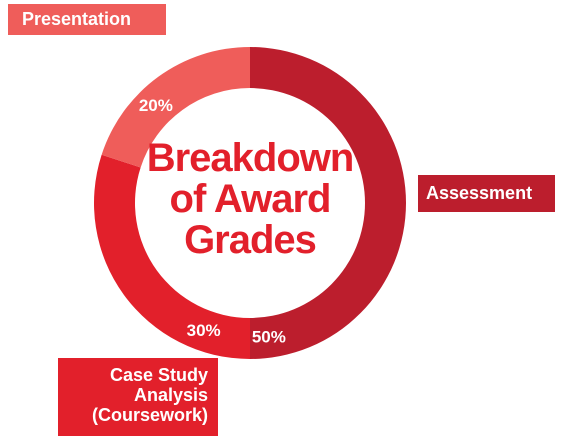 Image resolution: width=567 pixels, height=444 pixels. I want to click on callout-presentation: Presentation, so click(87, 19).